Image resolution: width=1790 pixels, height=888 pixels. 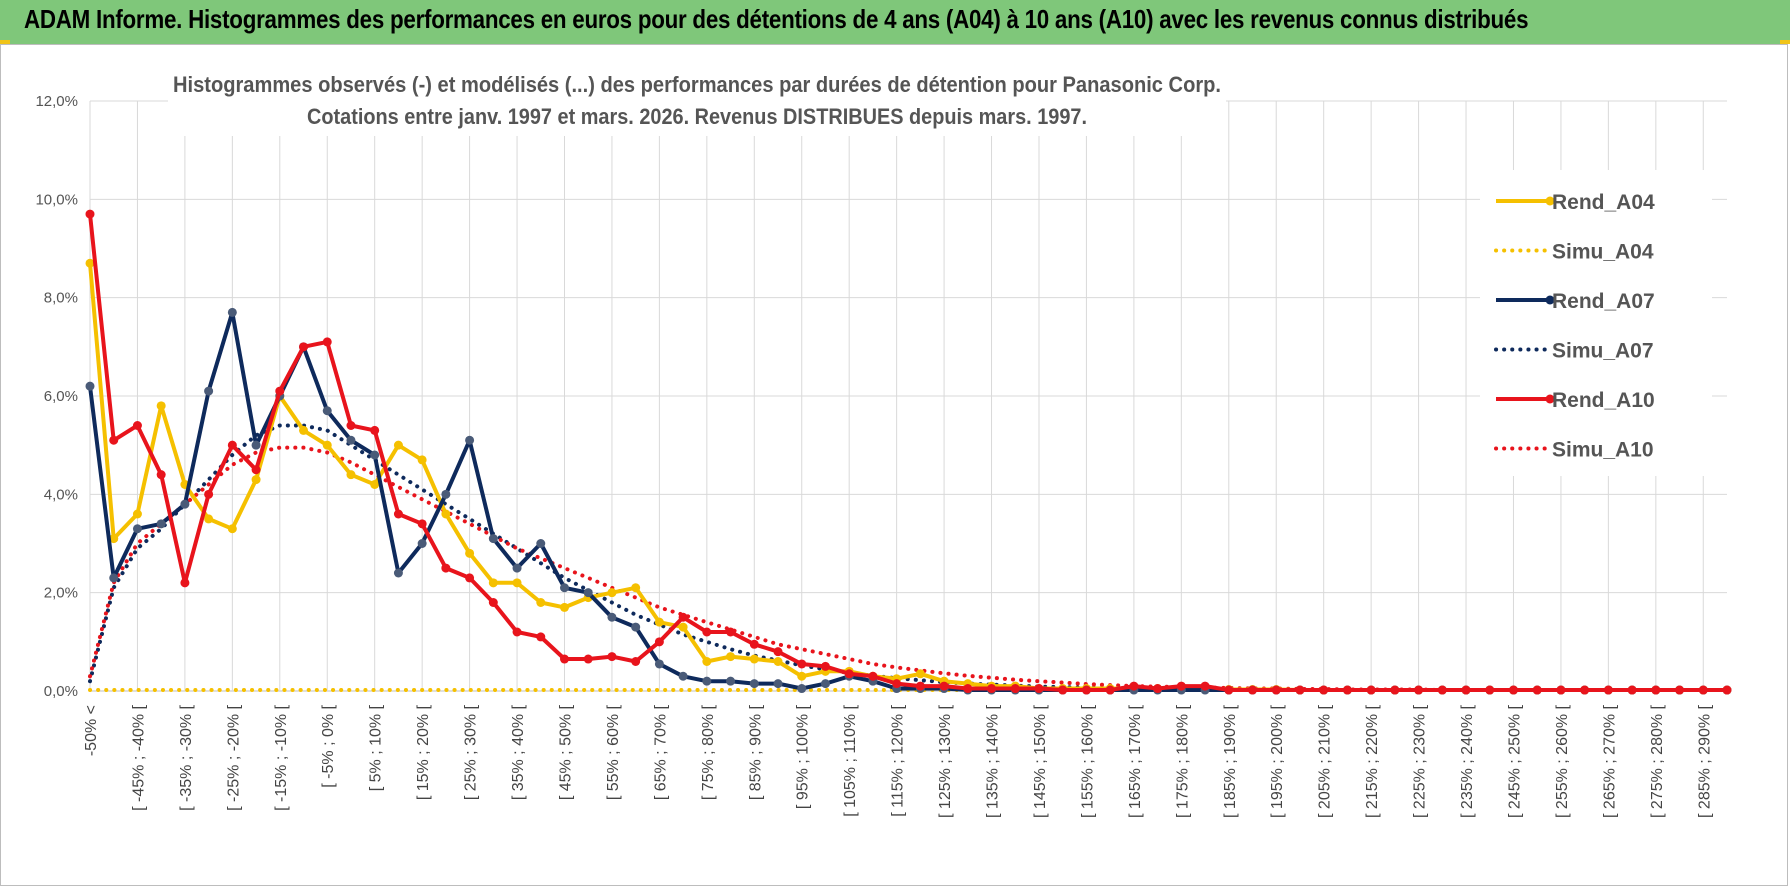 I want to click on y-axis-ticks: 0,0% 2,0% 4,0% 6,0% 8,0% 10,0% 12,0%, so click(x=56, y=396).